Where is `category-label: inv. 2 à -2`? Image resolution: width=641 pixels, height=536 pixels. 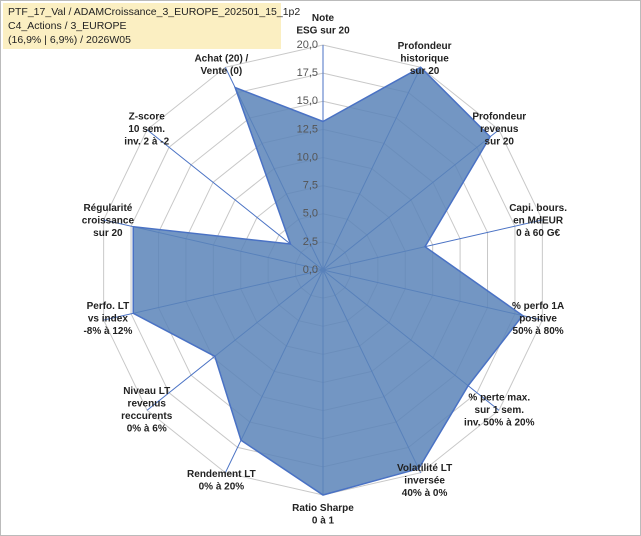
category-label: inv. 2 à -2 is located at coordinates (146, 141).